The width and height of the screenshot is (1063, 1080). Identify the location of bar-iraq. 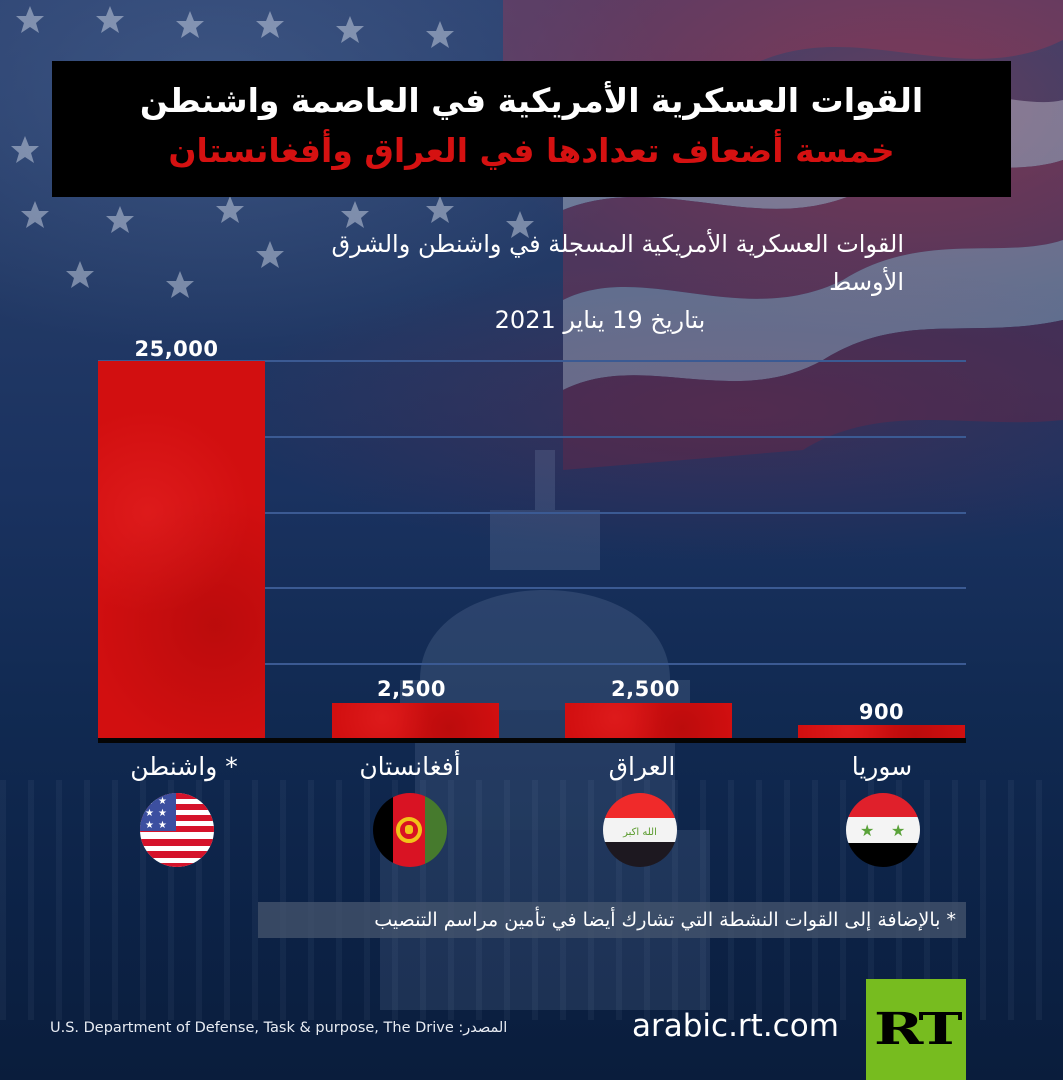
(648, 721).